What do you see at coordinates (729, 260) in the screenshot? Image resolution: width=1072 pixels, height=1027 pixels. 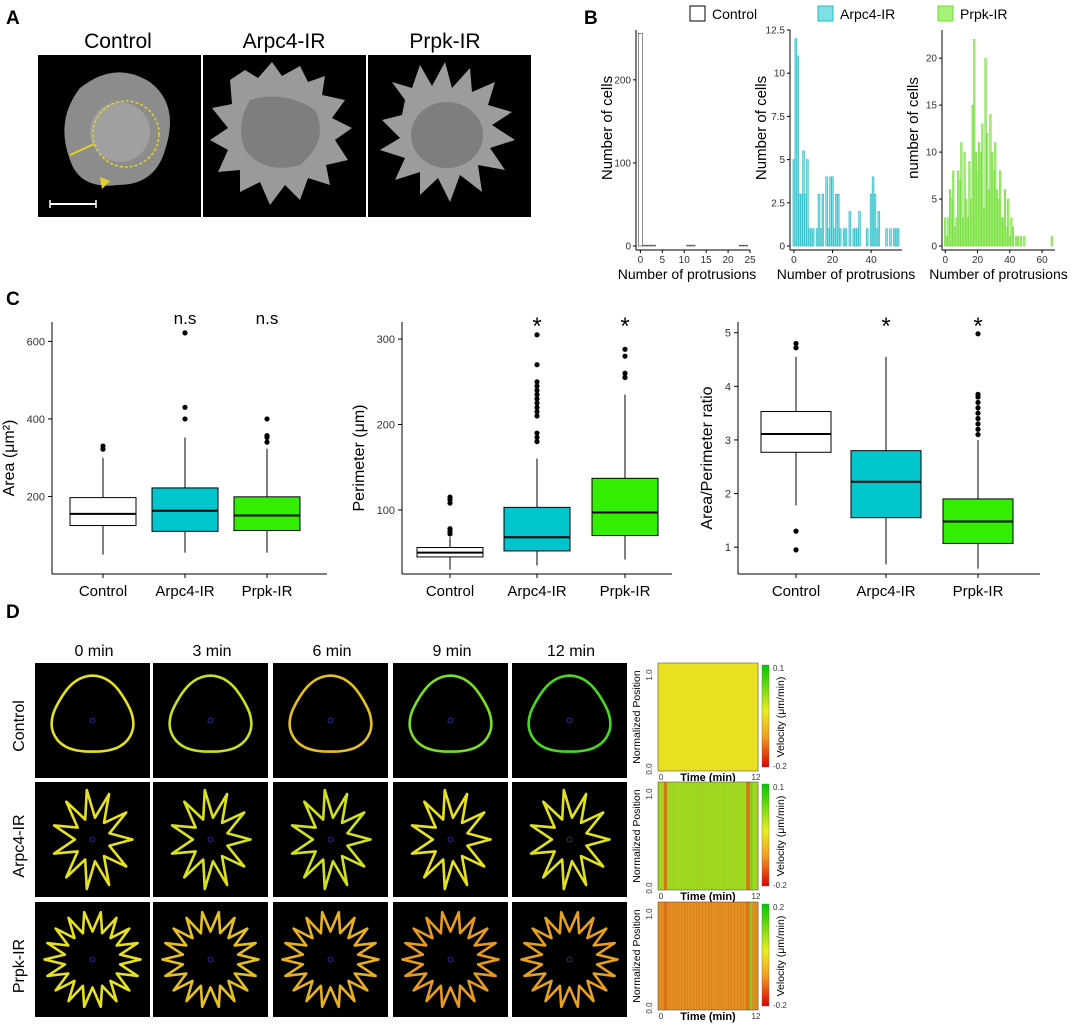 I see `hist-xtick-label-0-4: 20` at bounding box center [729, 260].